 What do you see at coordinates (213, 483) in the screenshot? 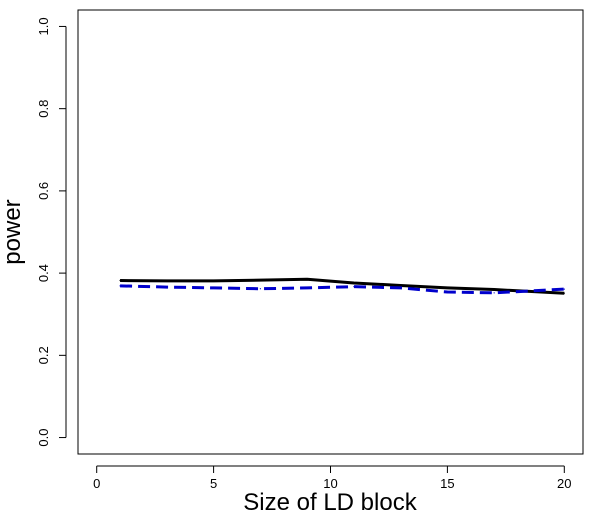
I see `x-tick-label: 5` at bounding box center [213, 483].